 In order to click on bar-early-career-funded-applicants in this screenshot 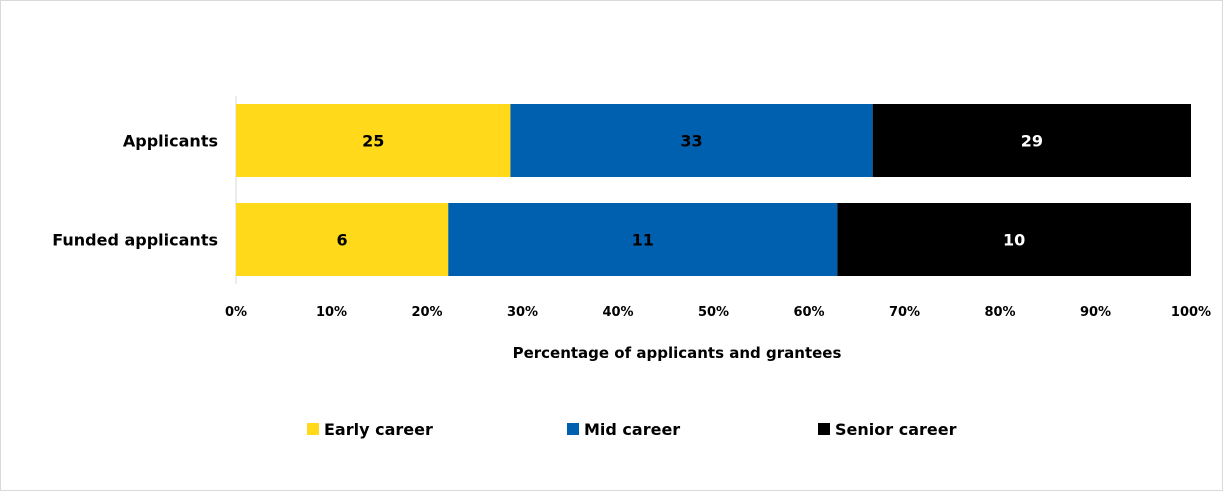, I will do `click(342, 239)`.